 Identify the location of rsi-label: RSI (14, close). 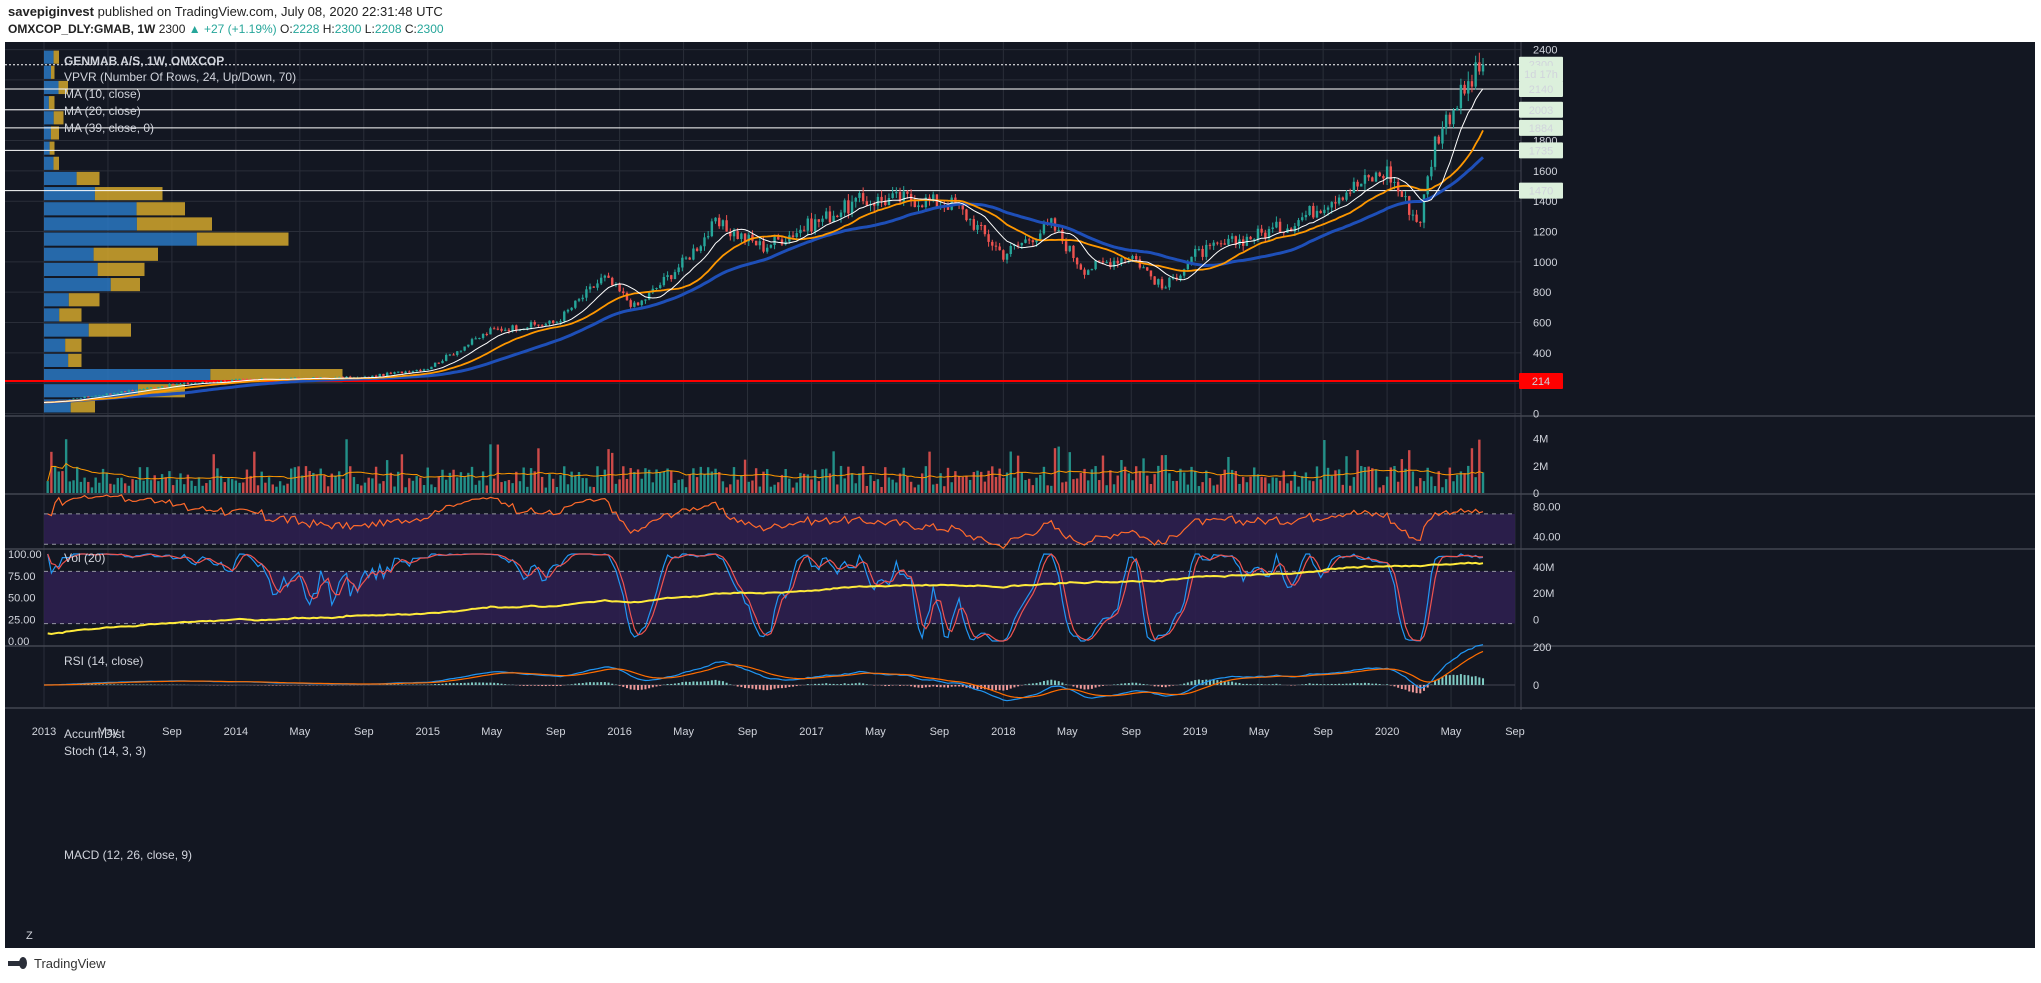
(103, 661).